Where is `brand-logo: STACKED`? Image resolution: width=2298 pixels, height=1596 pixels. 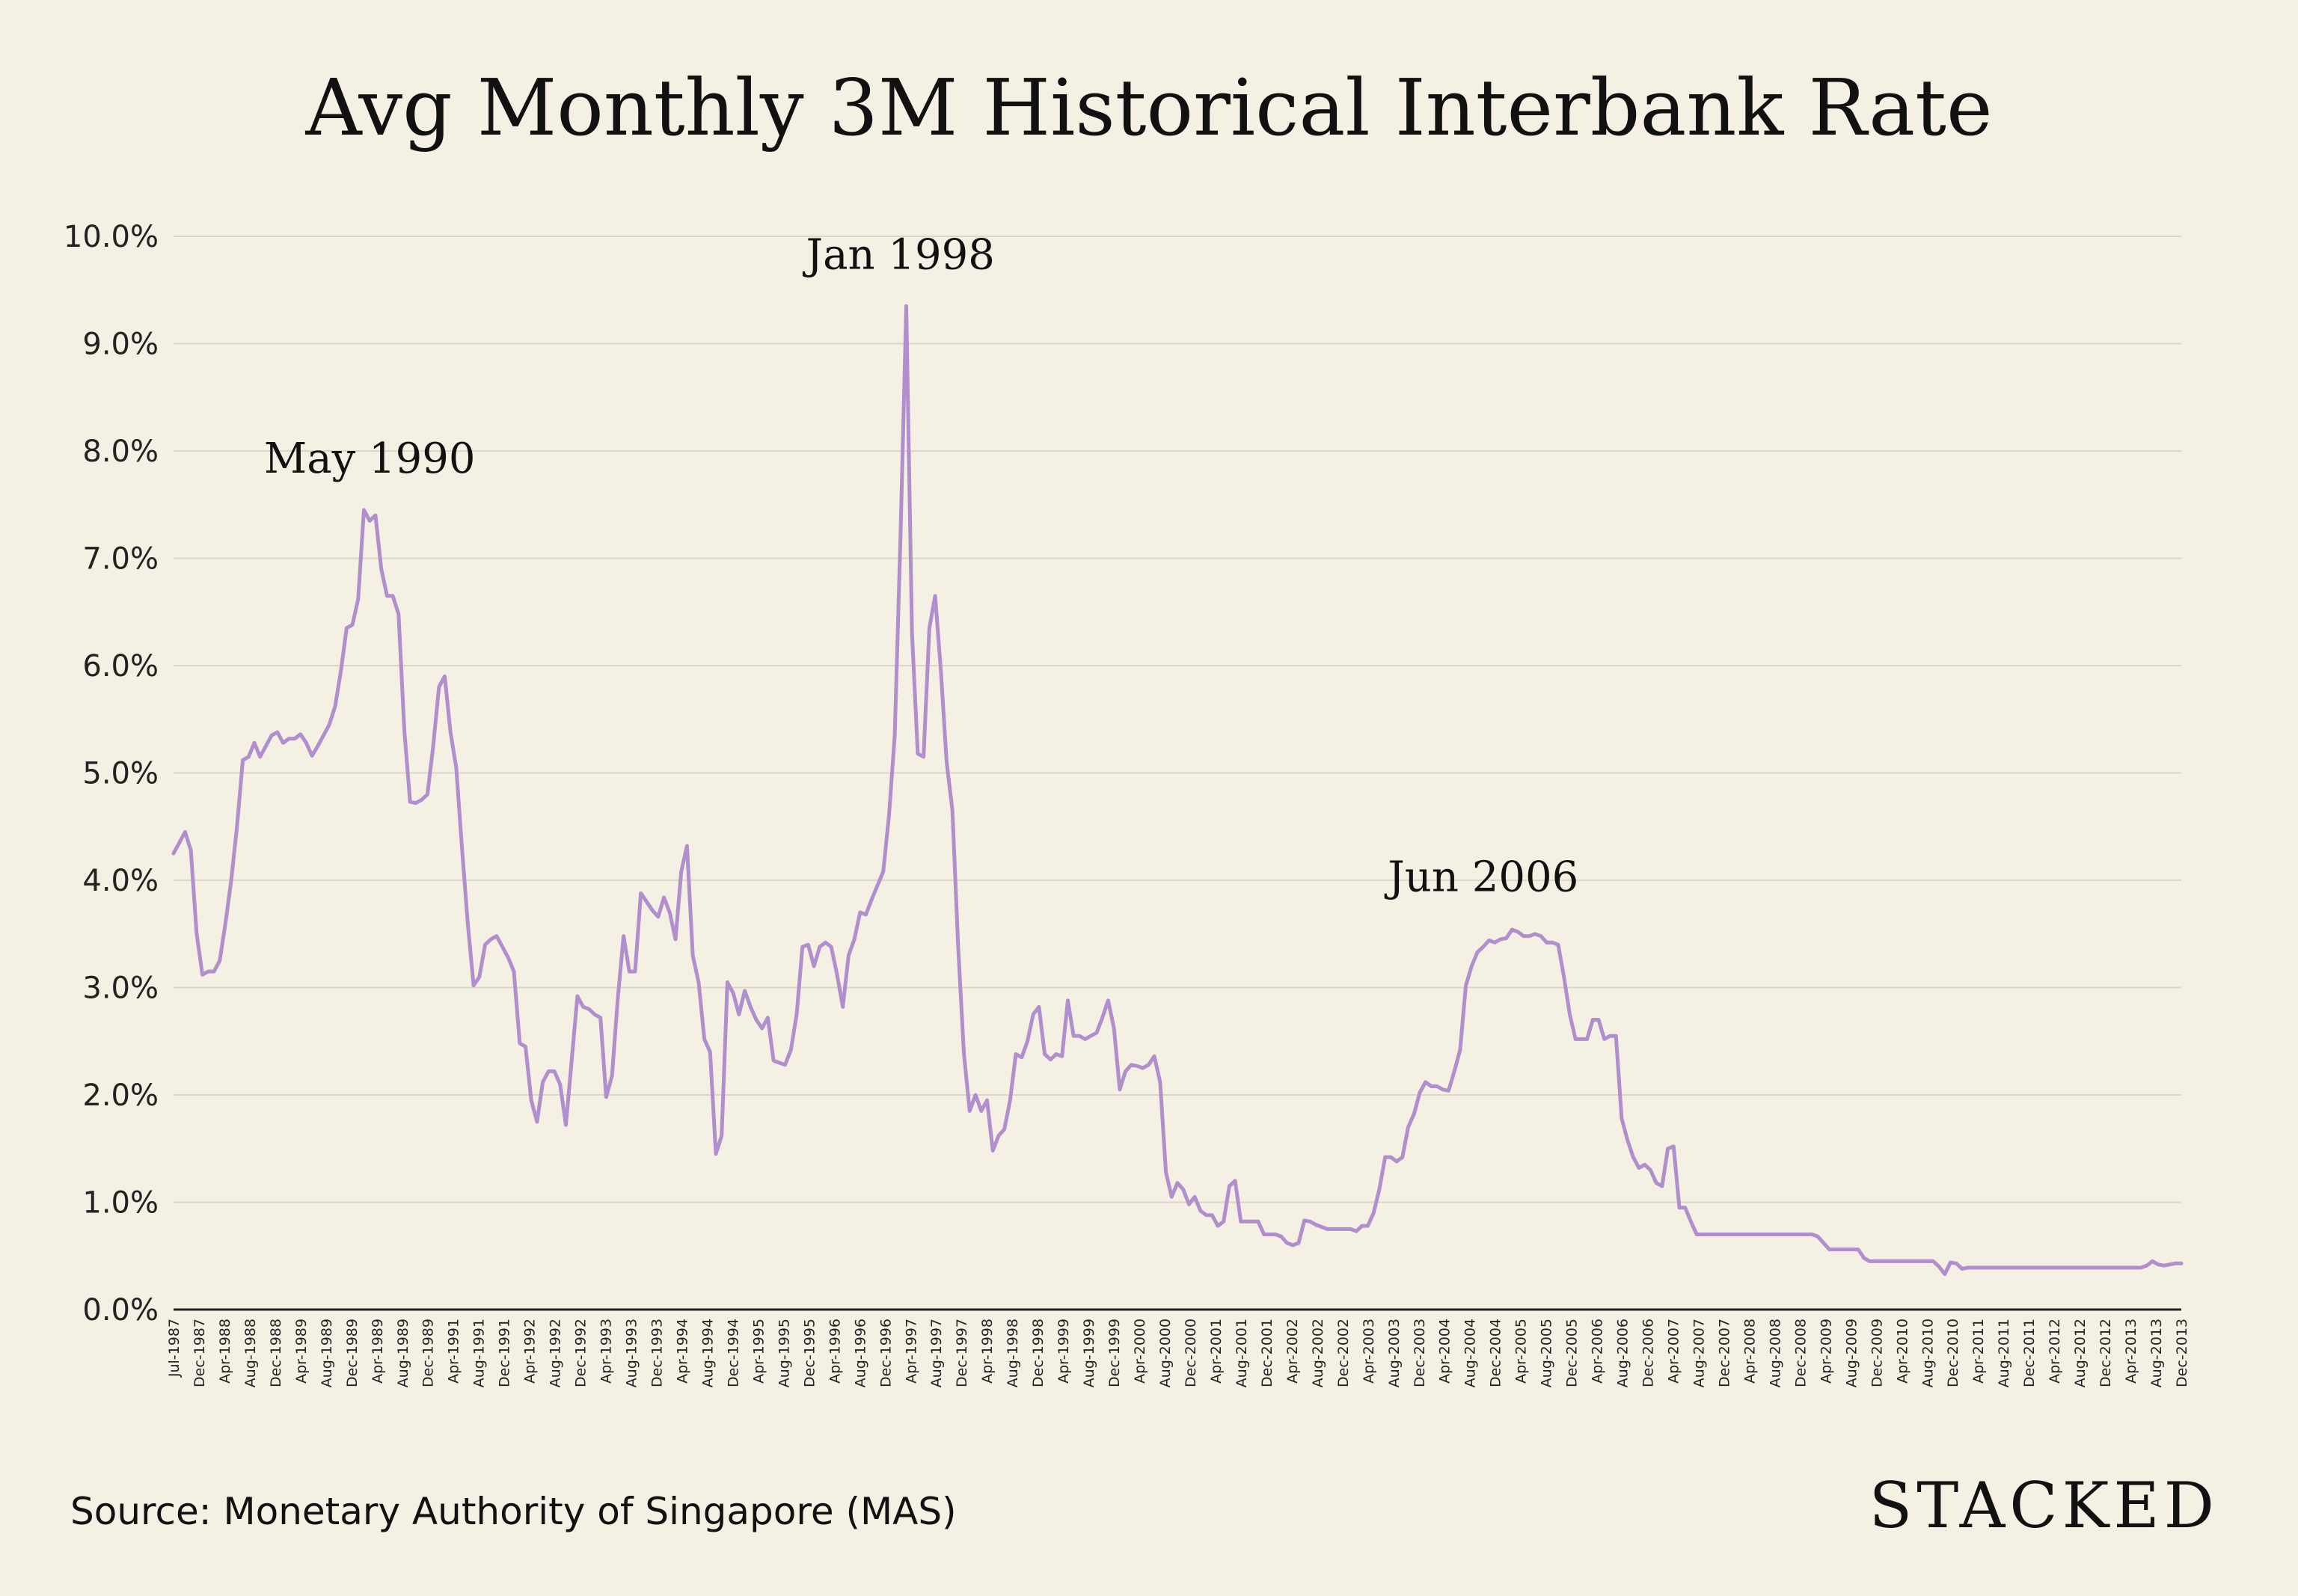 brand-logo: STACKED is located at coordinates (2044, 1505).